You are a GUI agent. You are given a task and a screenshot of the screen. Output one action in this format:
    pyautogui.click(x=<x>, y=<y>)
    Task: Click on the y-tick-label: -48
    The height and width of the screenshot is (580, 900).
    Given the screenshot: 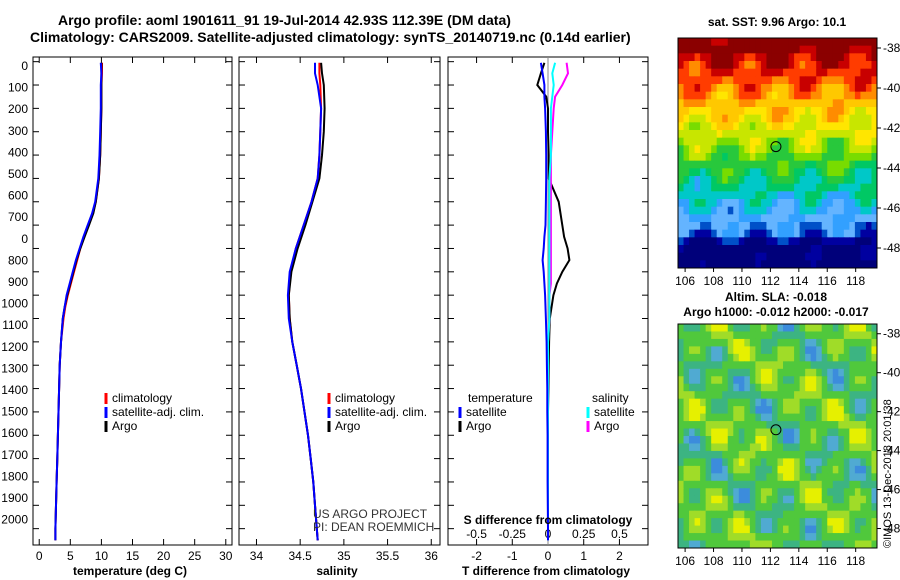 What is the action you would take?
    pyautogui.click(x=891, y=529)
    